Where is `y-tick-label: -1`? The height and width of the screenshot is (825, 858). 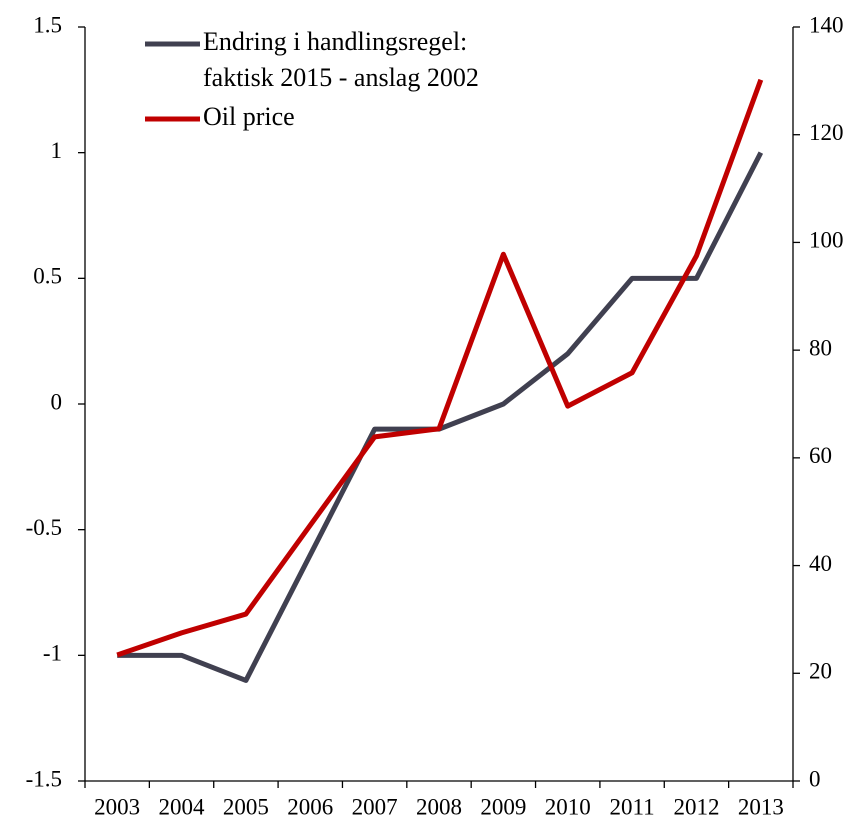 y-tick-label: -1 is located at coordinates (52, 653).